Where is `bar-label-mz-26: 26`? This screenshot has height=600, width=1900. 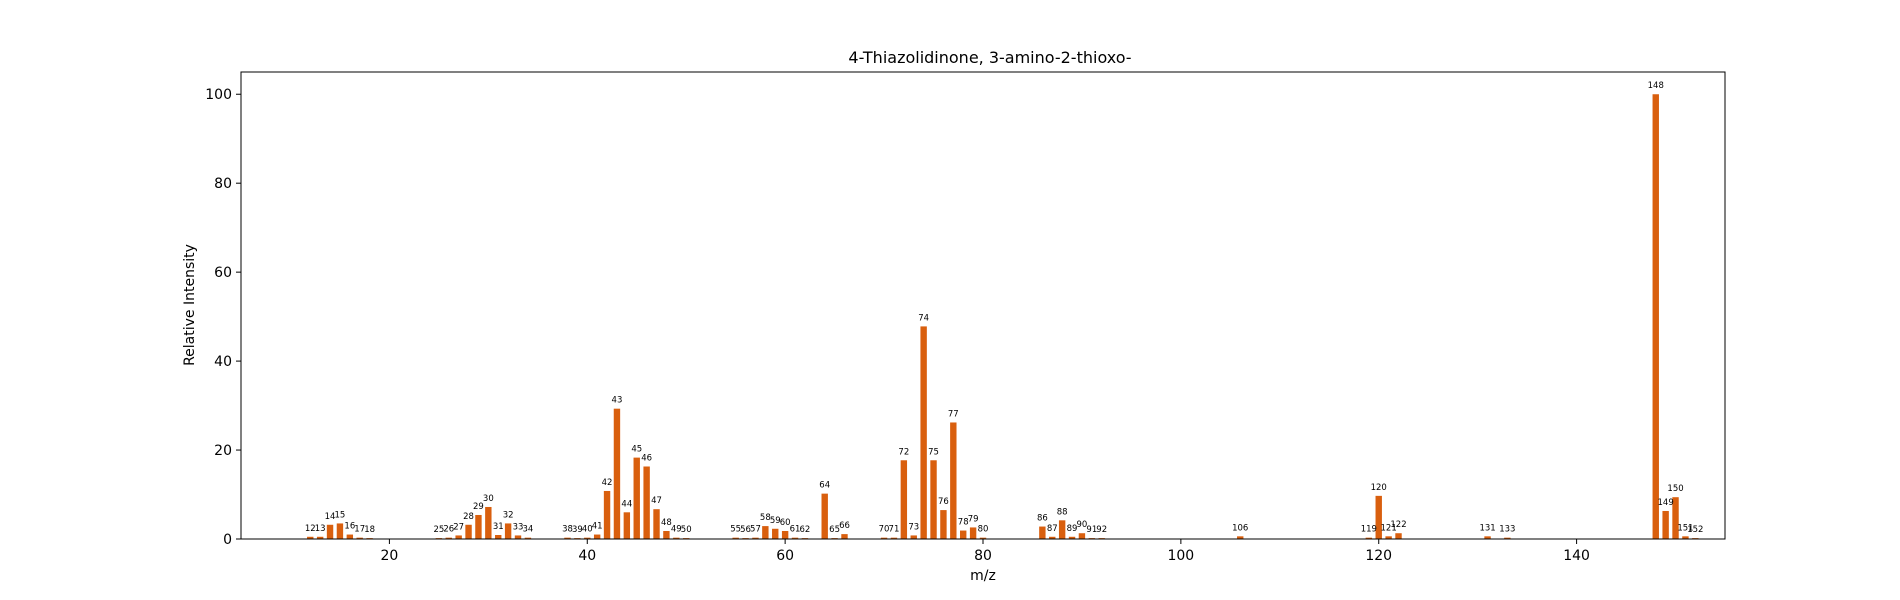
bar-label-mz-26: 26 is located at coordinates (448, 530).